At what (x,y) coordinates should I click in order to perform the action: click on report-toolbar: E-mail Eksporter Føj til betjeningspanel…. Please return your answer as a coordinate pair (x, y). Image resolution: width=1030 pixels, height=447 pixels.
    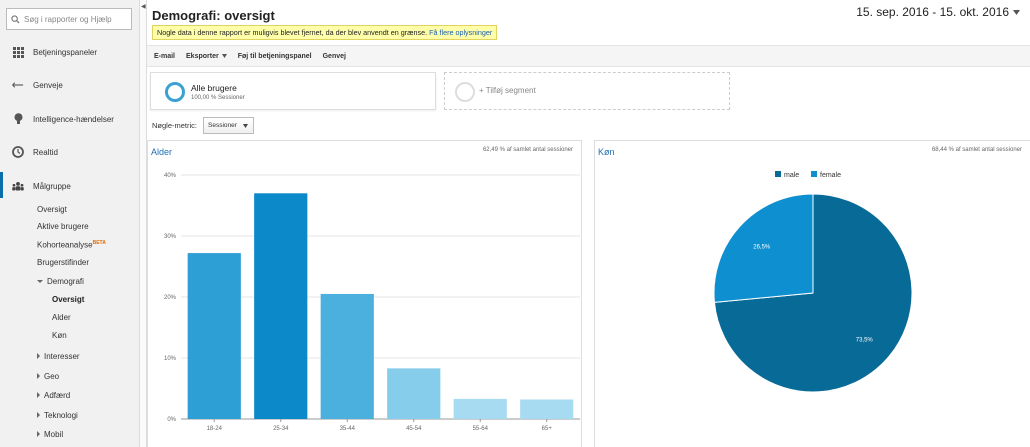
    Looking at the image, I should click on (588, 56).